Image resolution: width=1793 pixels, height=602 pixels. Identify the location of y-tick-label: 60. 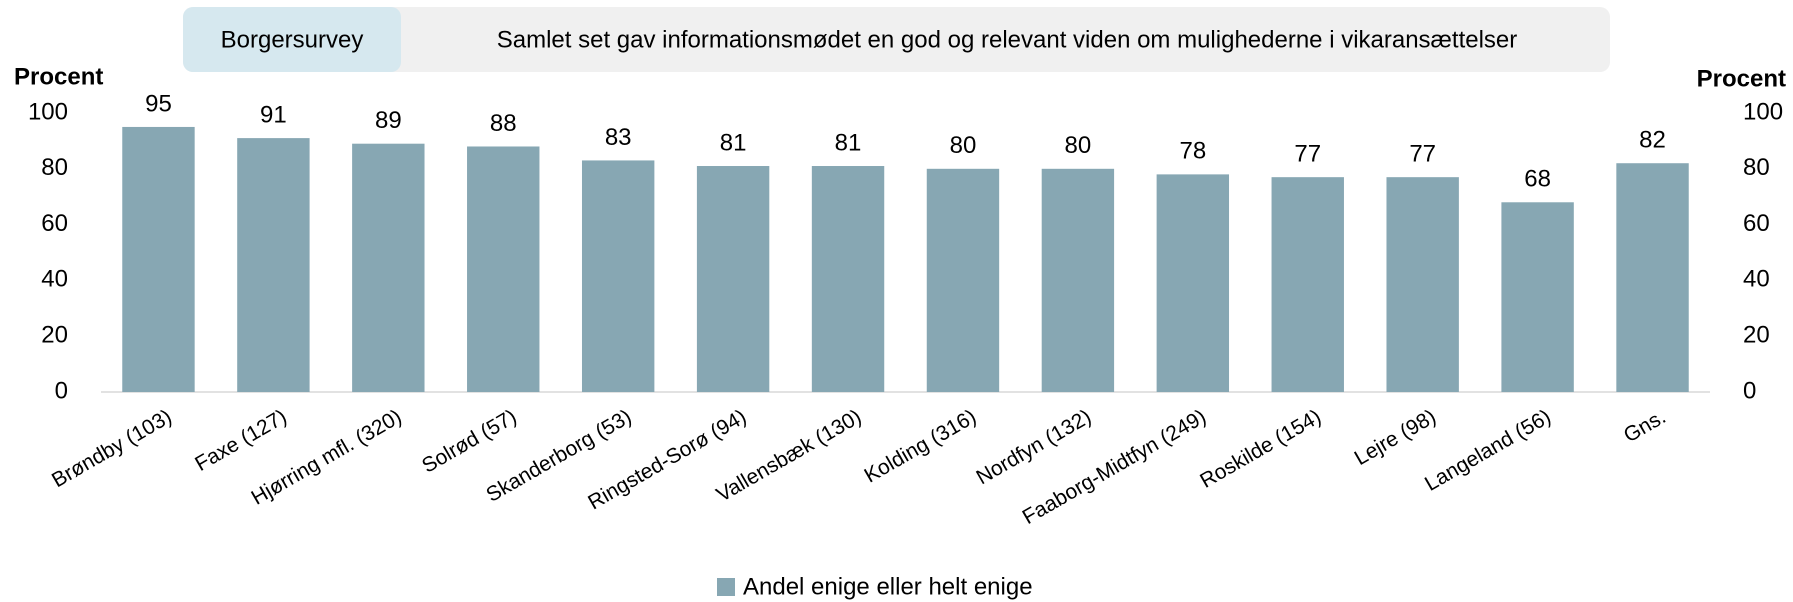
(54, 223).